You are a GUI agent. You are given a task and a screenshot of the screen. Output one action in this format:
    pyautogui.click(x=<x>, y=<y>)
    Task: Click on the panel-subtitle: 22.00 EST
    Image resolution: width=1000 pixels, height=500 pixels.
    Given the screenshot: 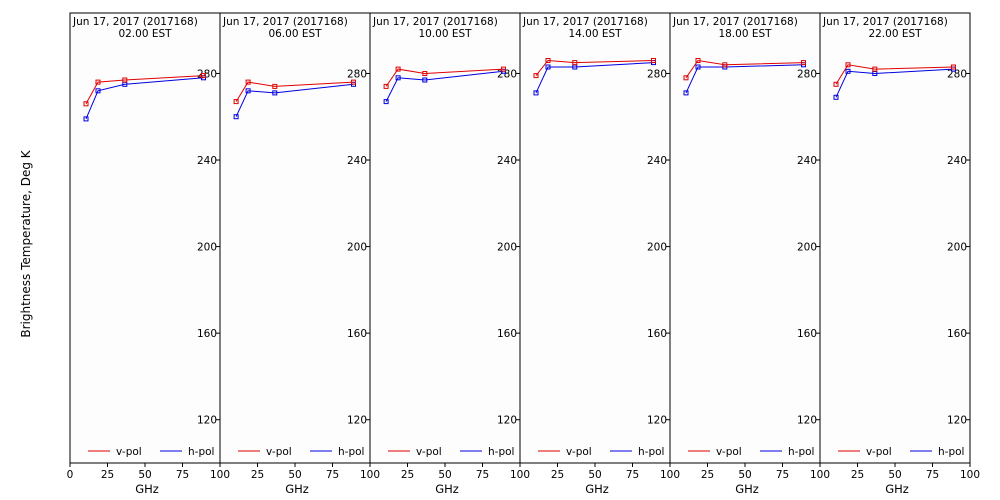 What is the action you would take?
    pyautogui.click(x=895, y=34)
    